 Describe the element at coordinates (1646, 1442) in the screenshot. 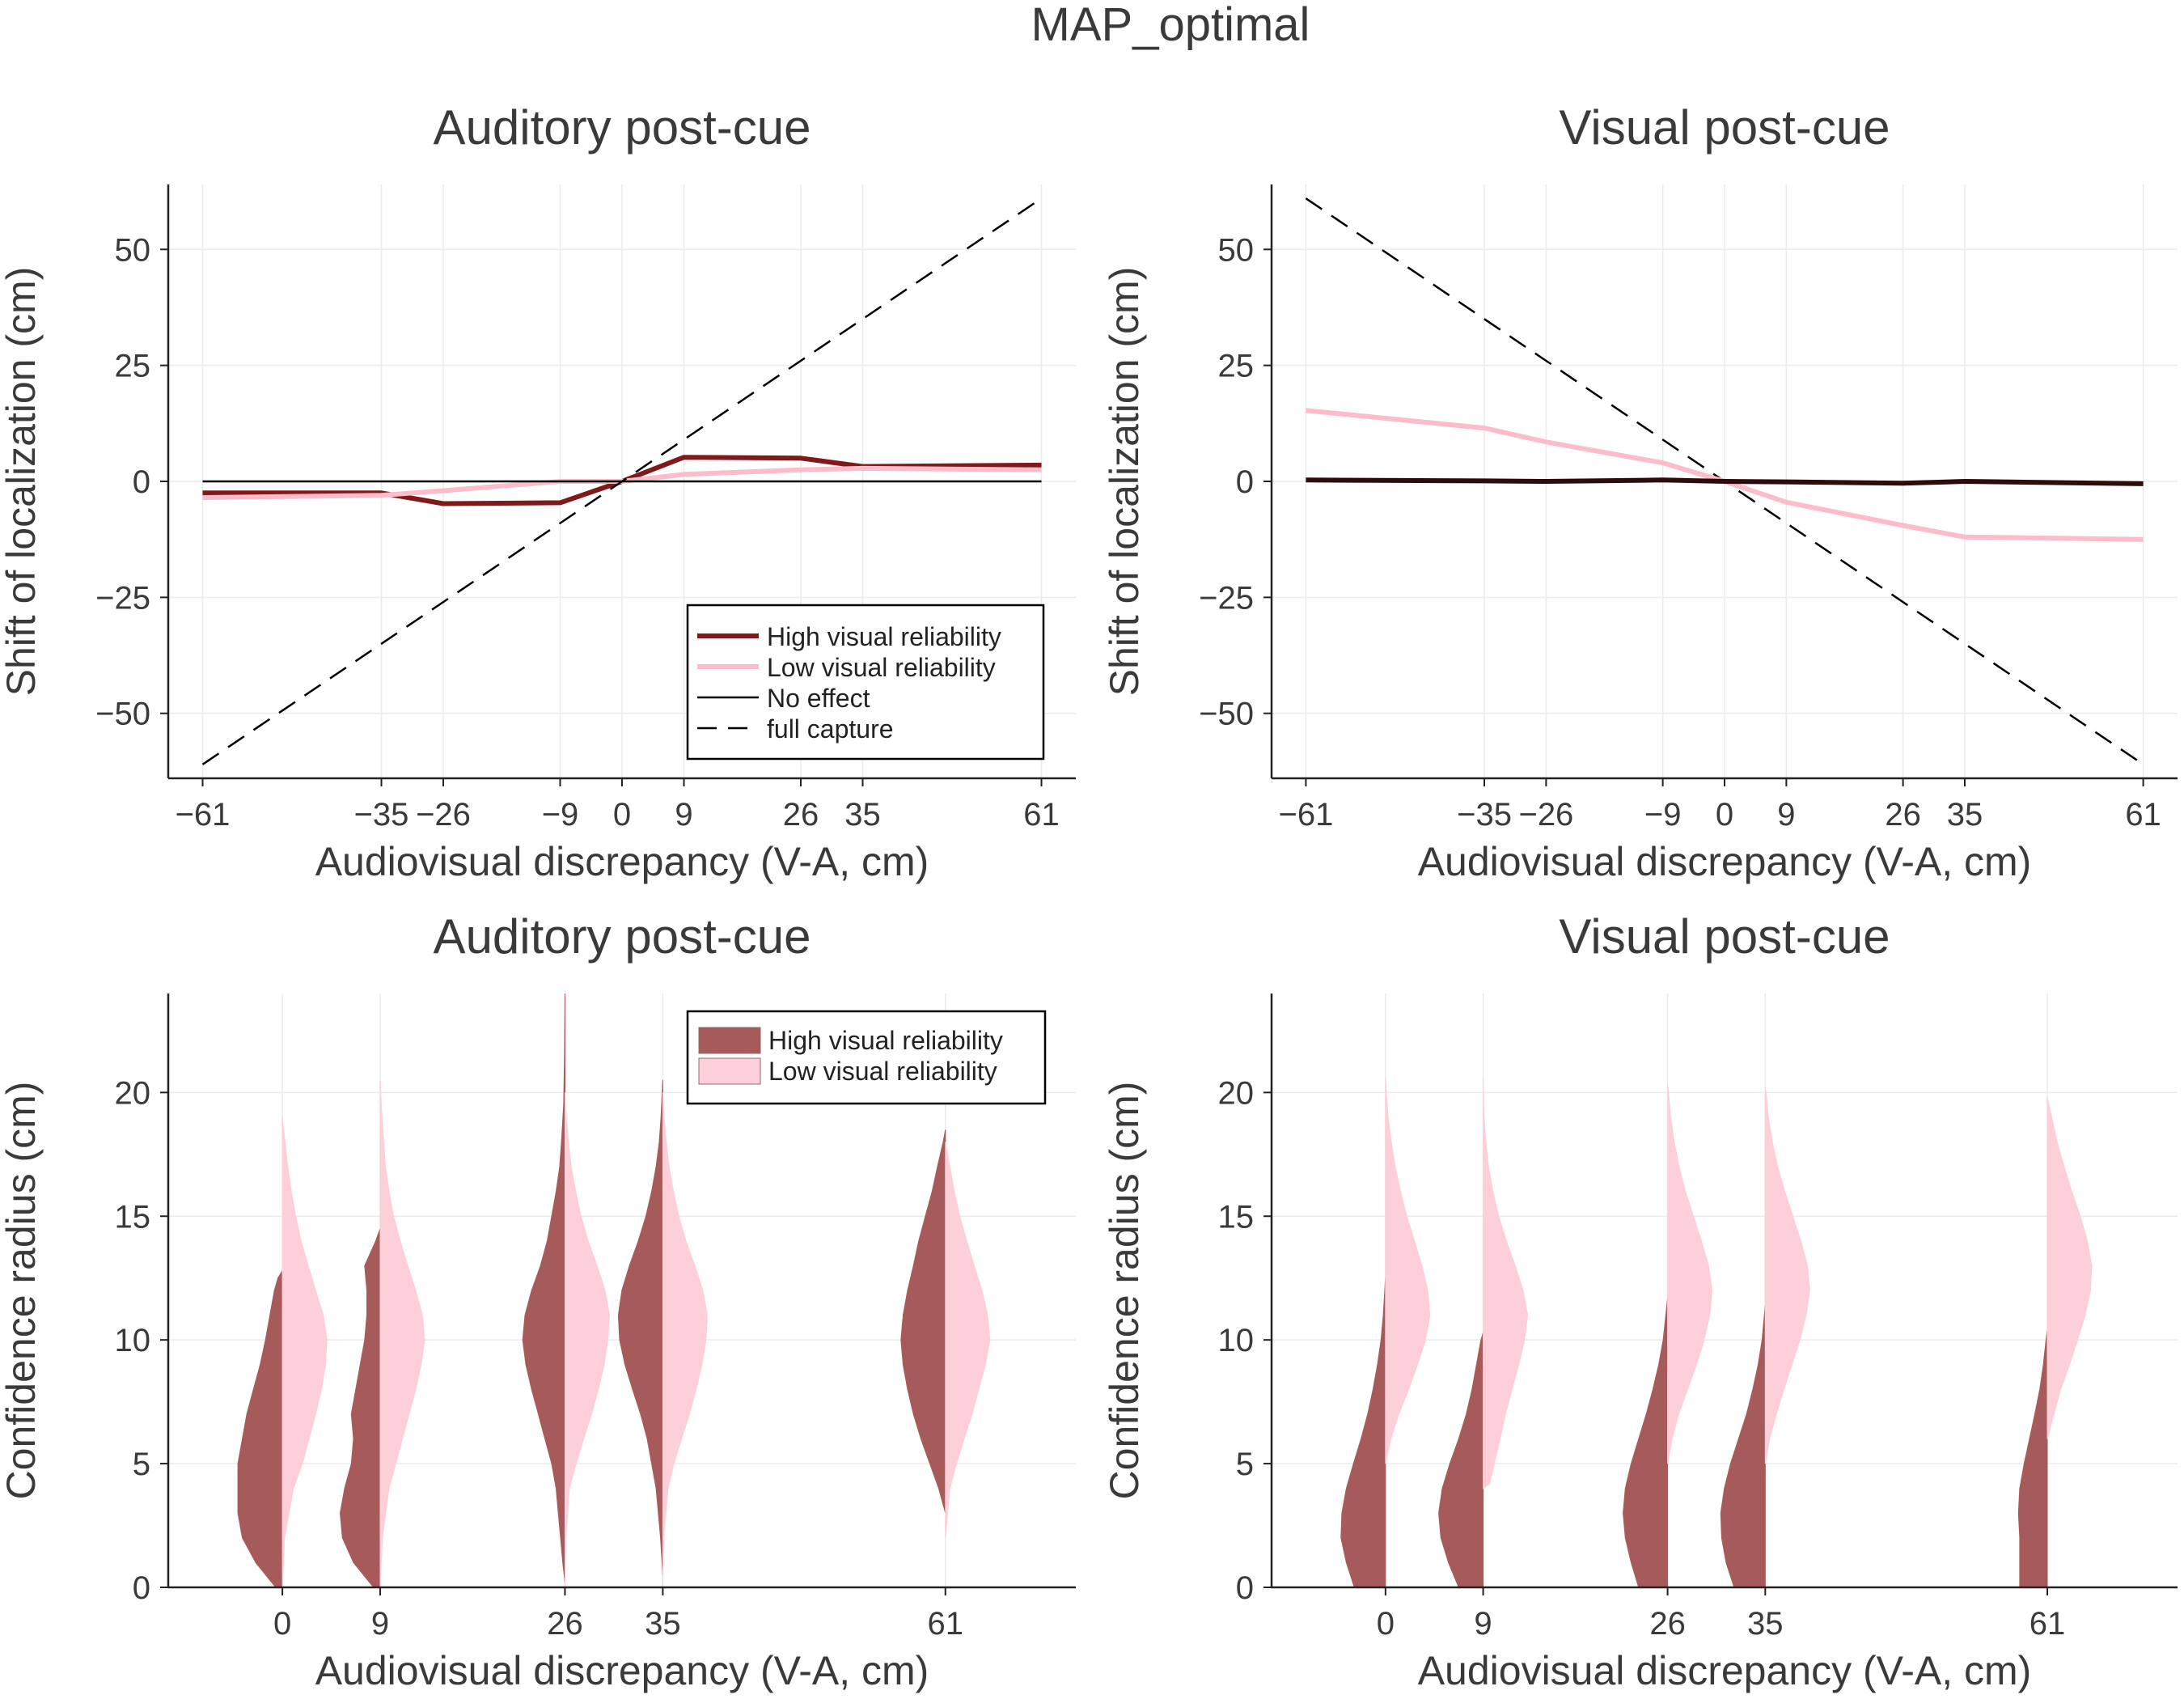

I see `violin-half-left-x26` at that location.